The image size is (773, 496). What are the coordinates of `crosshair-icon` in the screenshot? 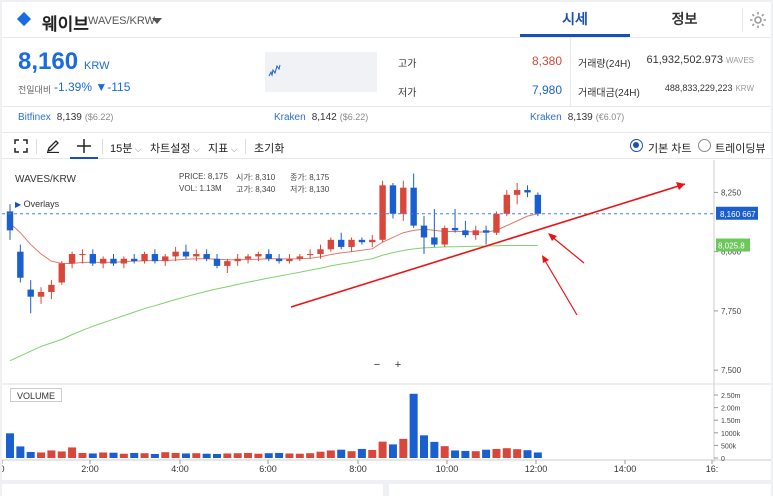 It's located at (84, 146).